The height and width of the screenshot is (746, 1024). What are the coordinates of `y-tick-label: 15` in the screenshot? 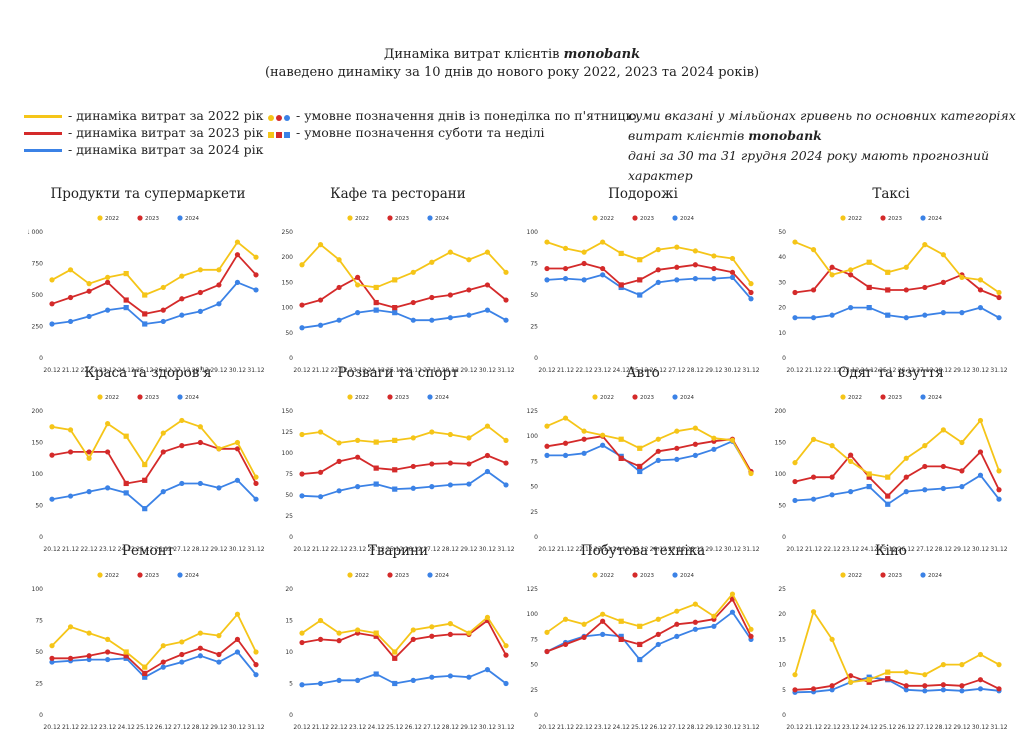 It's located at (782, 639).